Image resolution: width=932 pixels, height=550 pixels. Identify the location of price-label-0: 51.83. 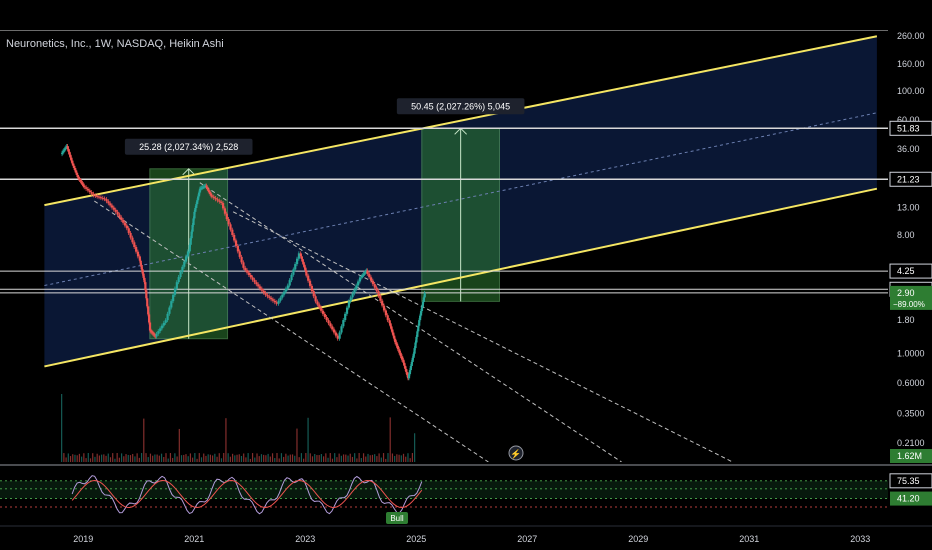
(908, 128).